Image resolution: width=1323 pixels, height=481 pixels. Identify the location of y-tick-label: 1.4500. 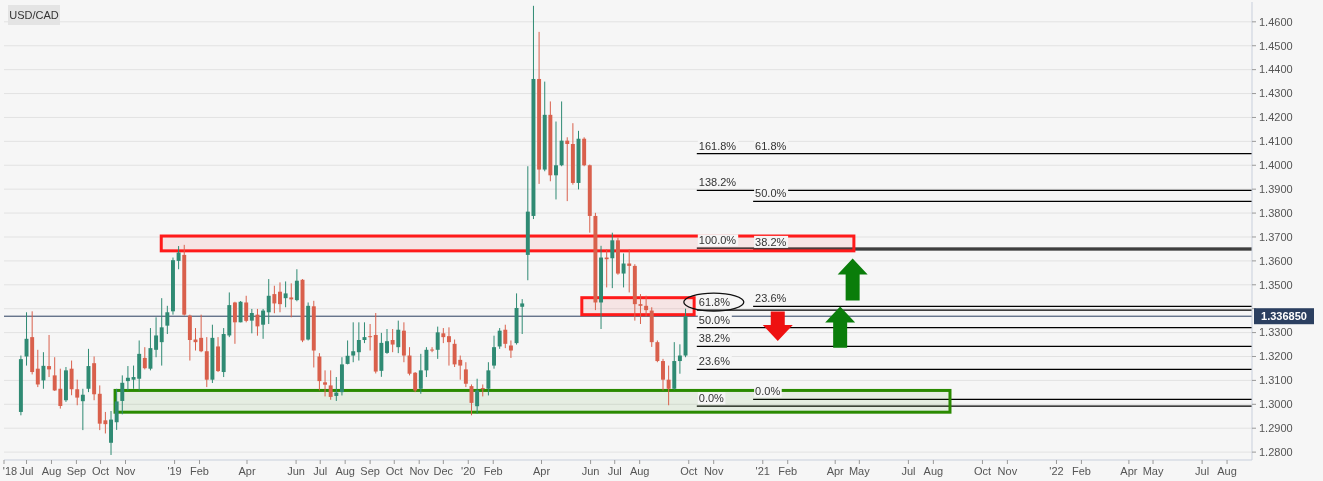
(1276, 45).